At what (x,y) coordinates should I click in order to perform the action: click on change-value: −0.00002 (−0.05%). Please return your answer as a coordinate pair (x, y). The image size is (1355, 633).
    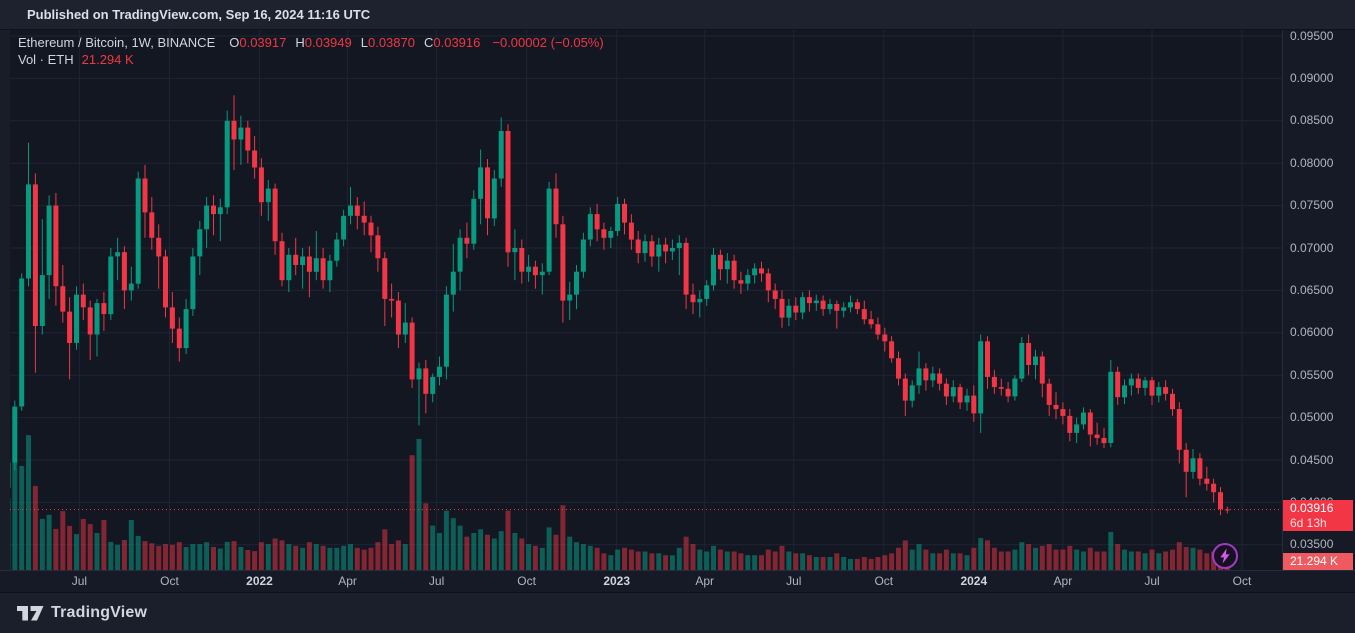
    Looking at the image, I should click on (548, 42).